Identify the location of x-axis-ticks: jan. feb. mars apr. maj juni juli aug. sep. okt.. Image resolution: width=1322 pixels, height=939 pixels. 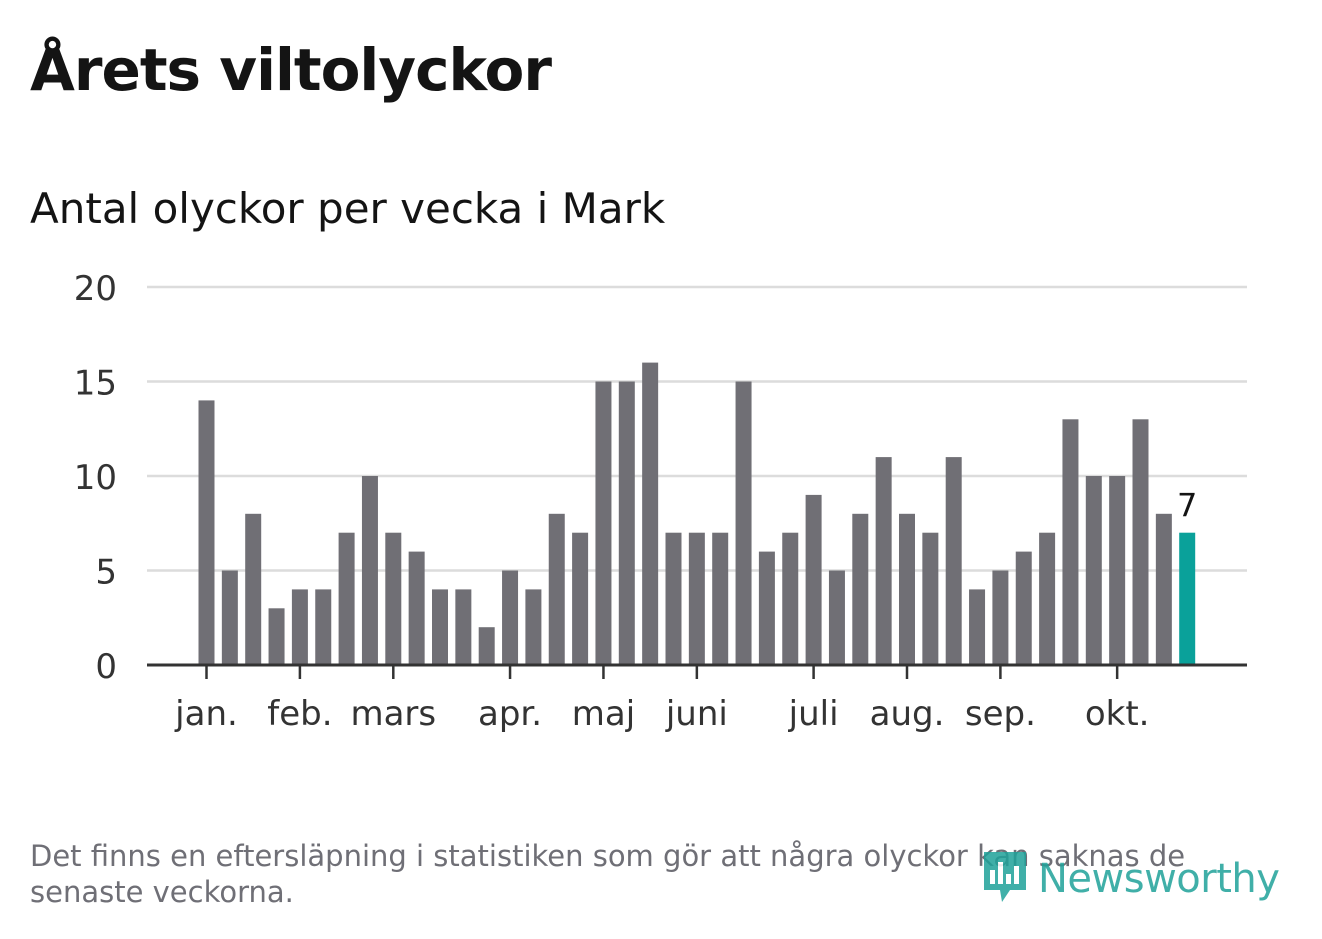
(661, 699).